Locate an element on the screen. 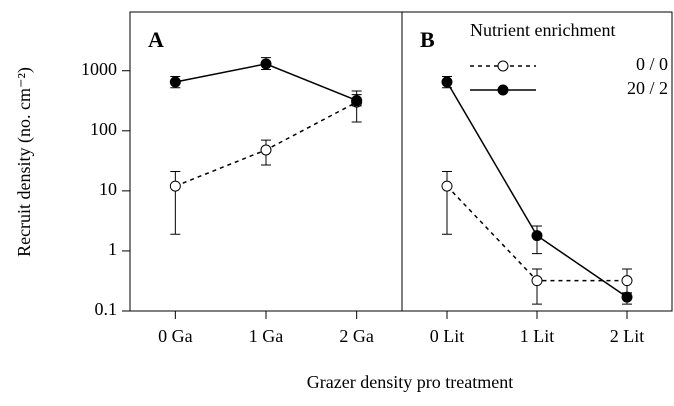 The height and width of the screenshot is (406, 674). y-tick-label: 1 is located at coordinates (112, 249).